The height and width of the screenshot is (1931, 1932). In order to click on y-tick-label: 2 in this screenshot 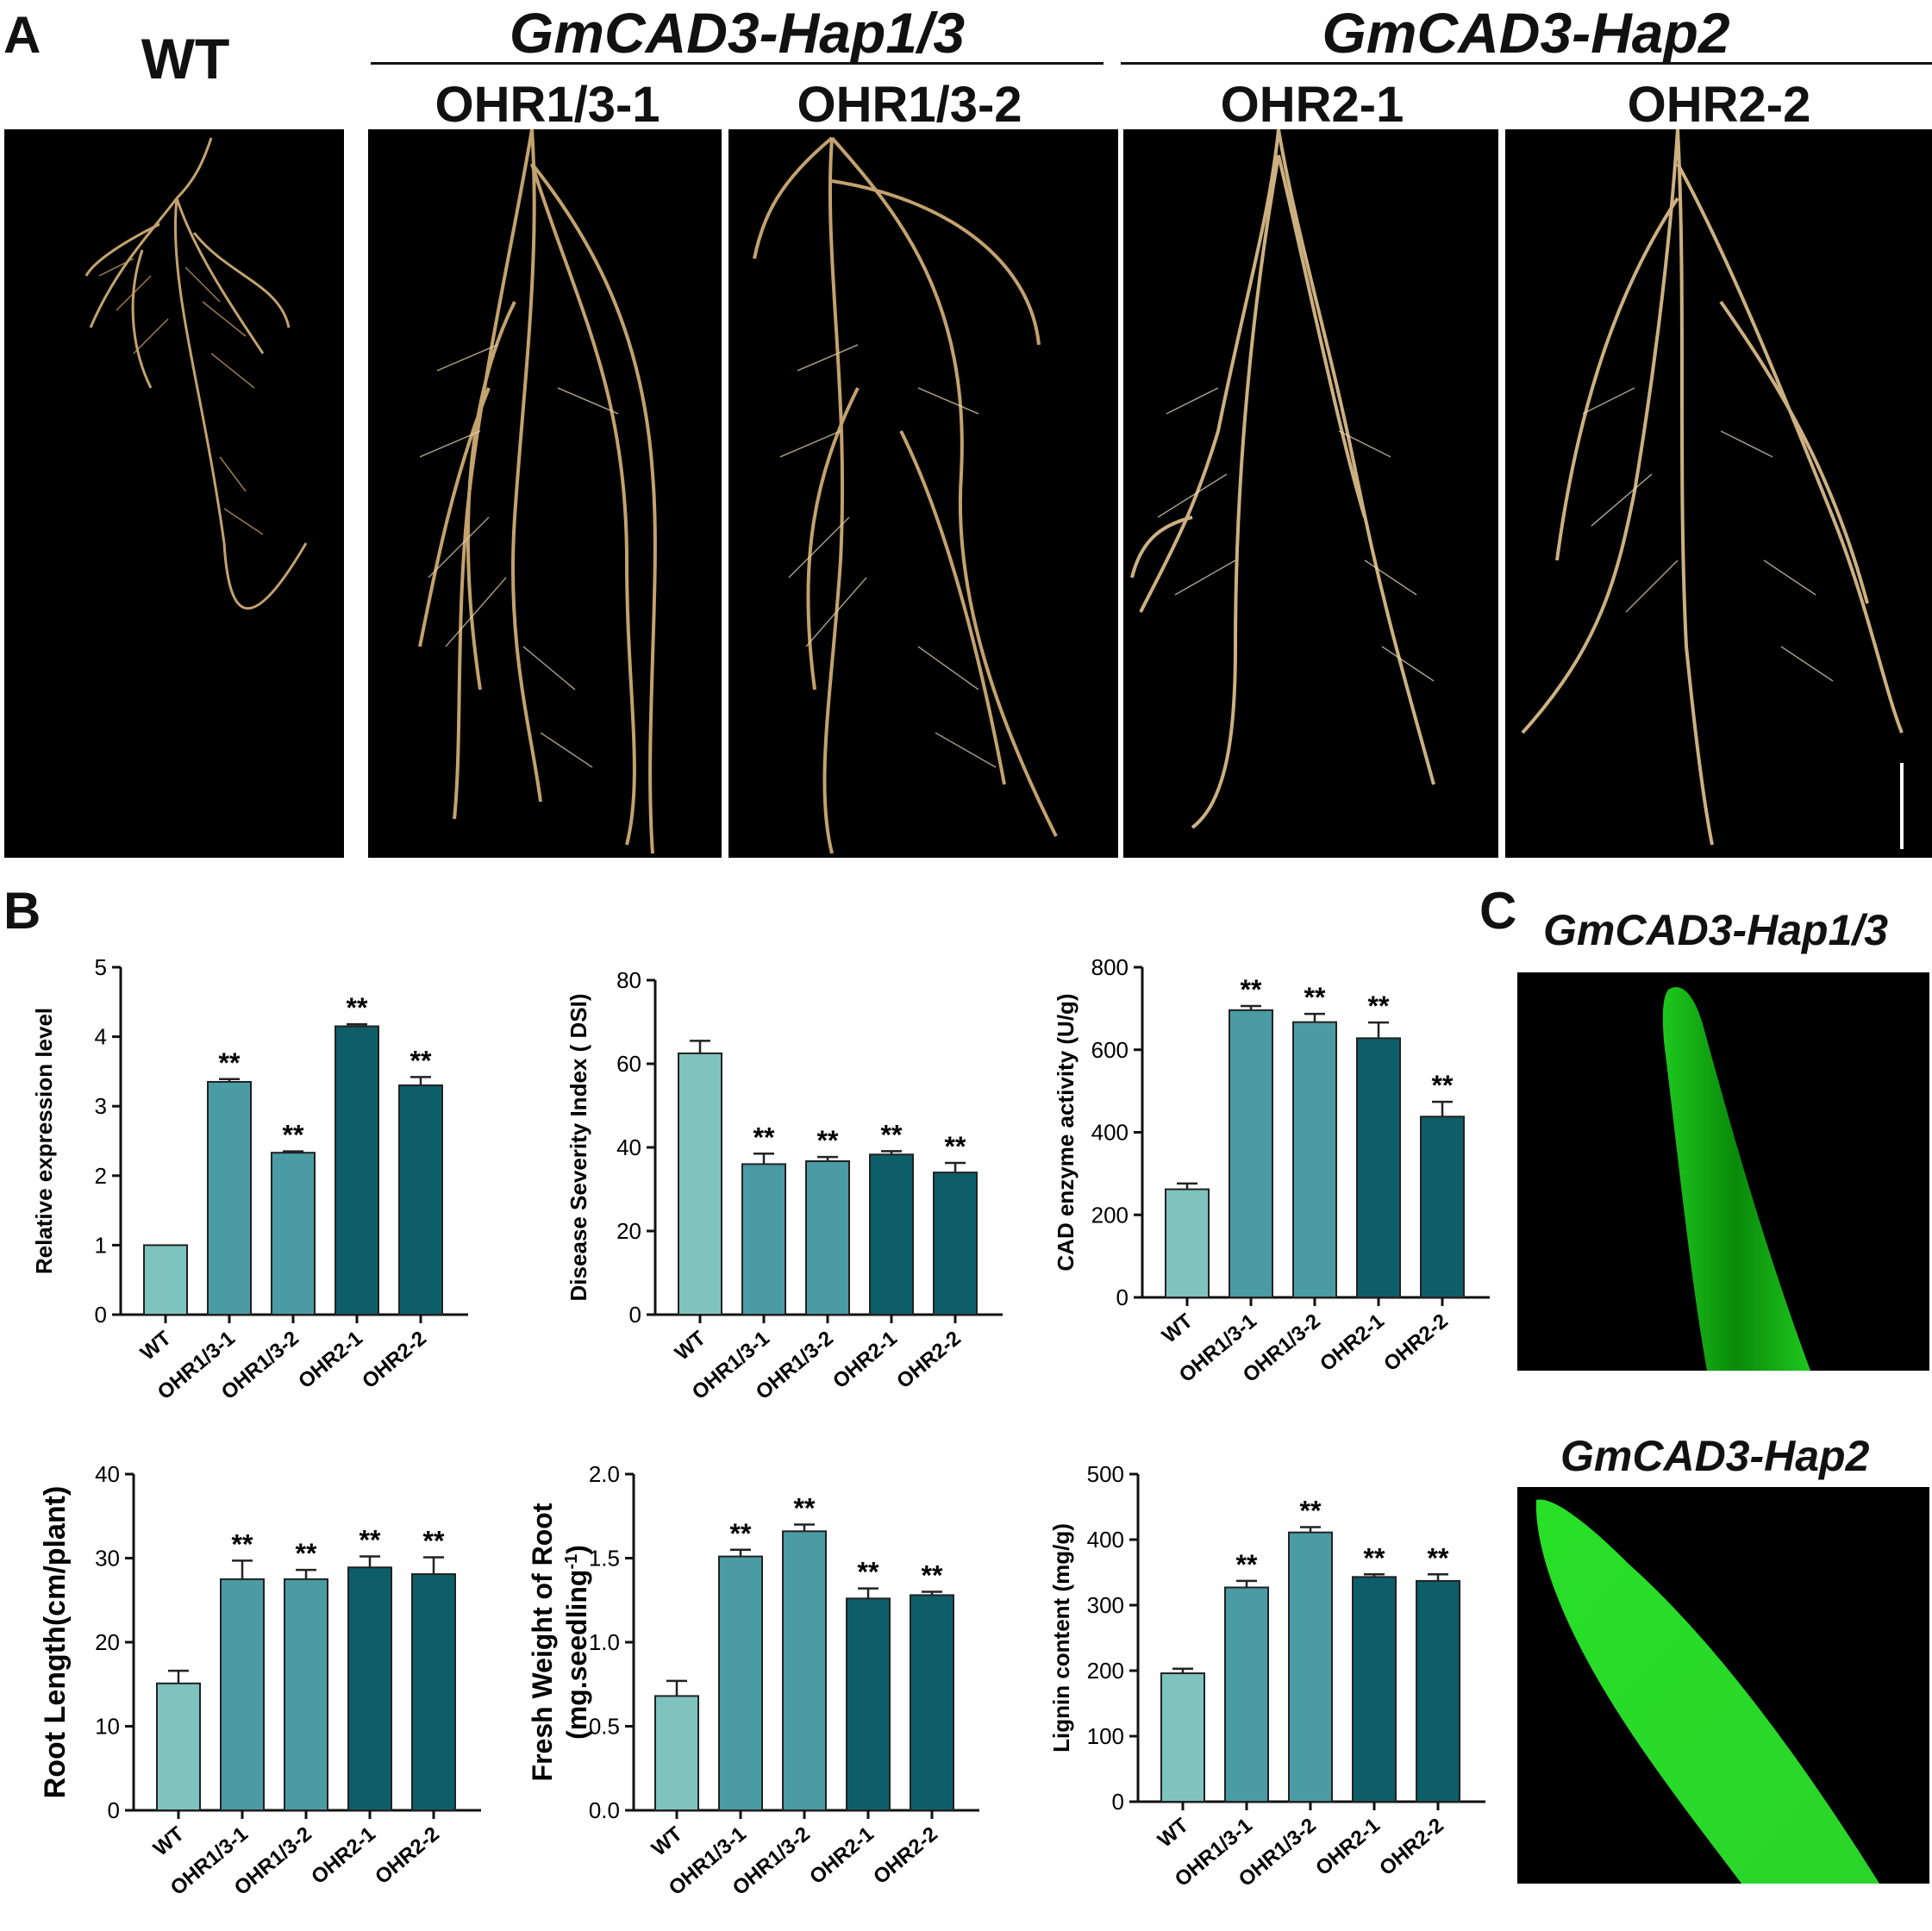, I will do `click(101, 1176)`.